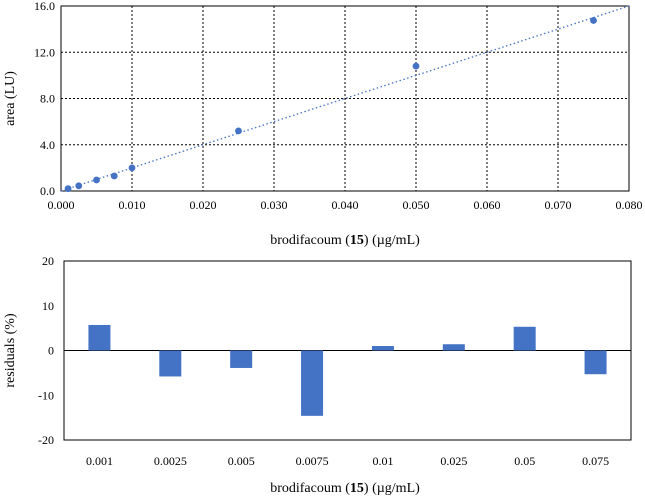 This screenshot has width=645, height=498. I want to click on bottom-x-tick-labels: 0.001 0.0025 0.005 0.0075 0.01 0.025 0.05 0.075, so click(347, 461).